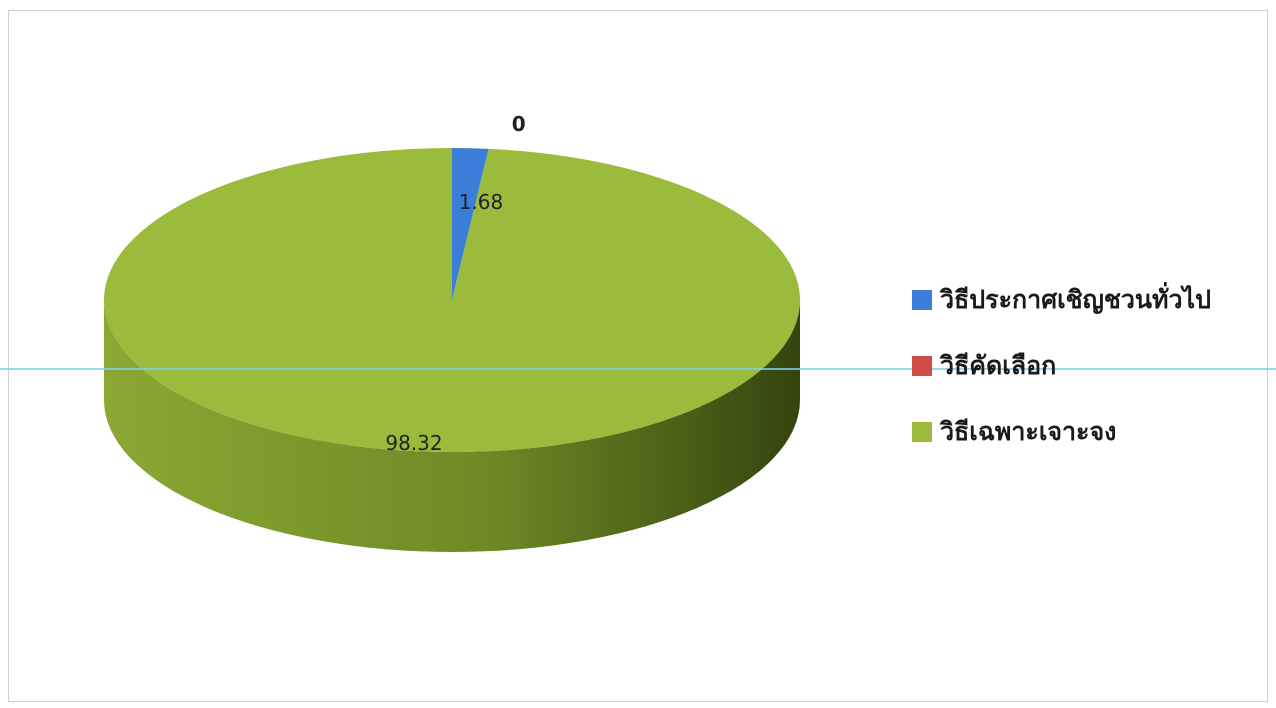 This screenshot has width=1276, height=708. I want to click on data-label-specific: 98.32, so click(413, 443).